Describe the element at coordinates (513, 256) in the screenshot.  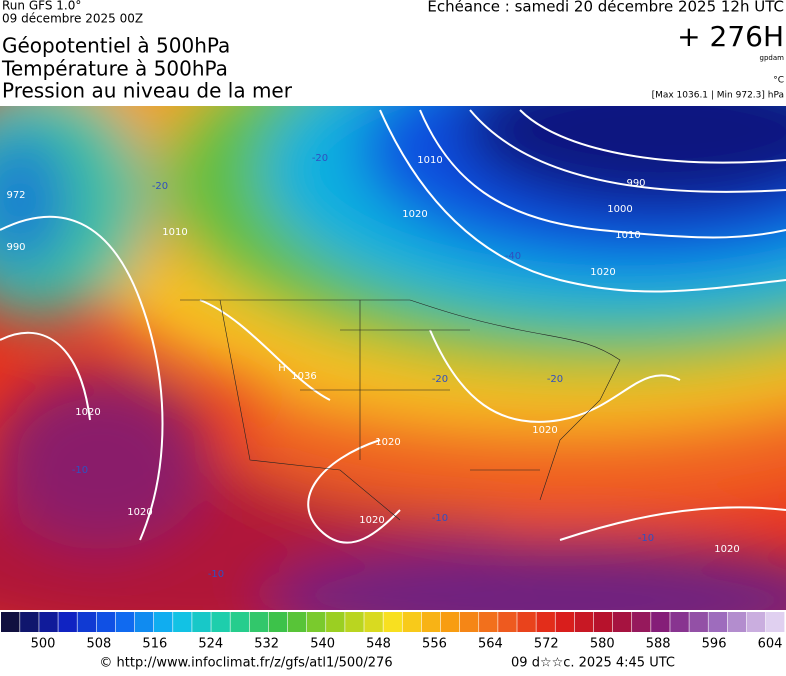
I see `temp-label: -40` at that location.